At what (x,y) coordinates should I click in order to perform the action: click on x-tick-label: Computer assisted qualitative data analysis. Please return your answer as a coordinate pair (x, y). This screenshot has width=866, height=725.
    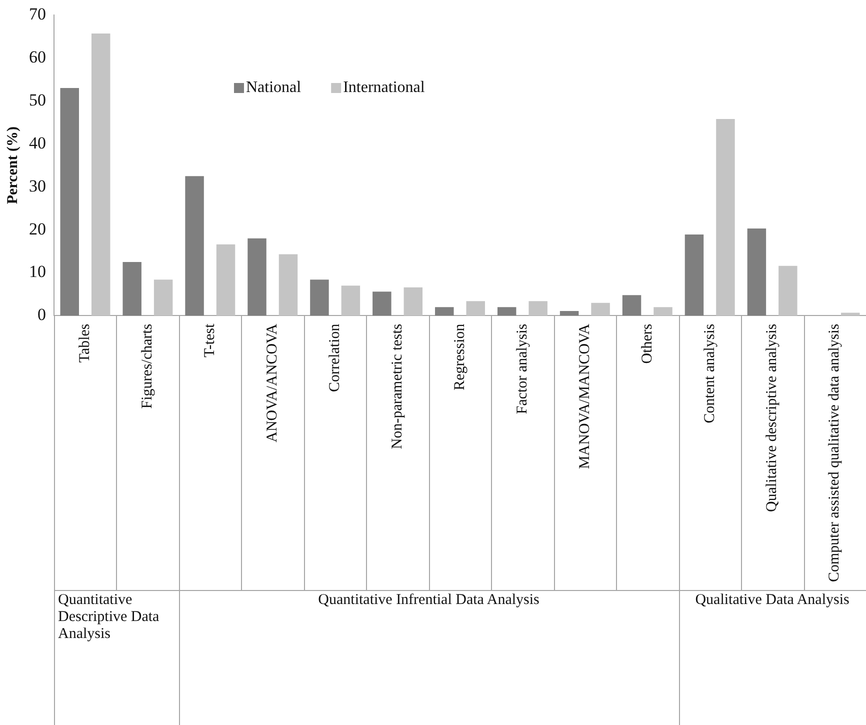
    Looking at the image, I should click on (834, 453).